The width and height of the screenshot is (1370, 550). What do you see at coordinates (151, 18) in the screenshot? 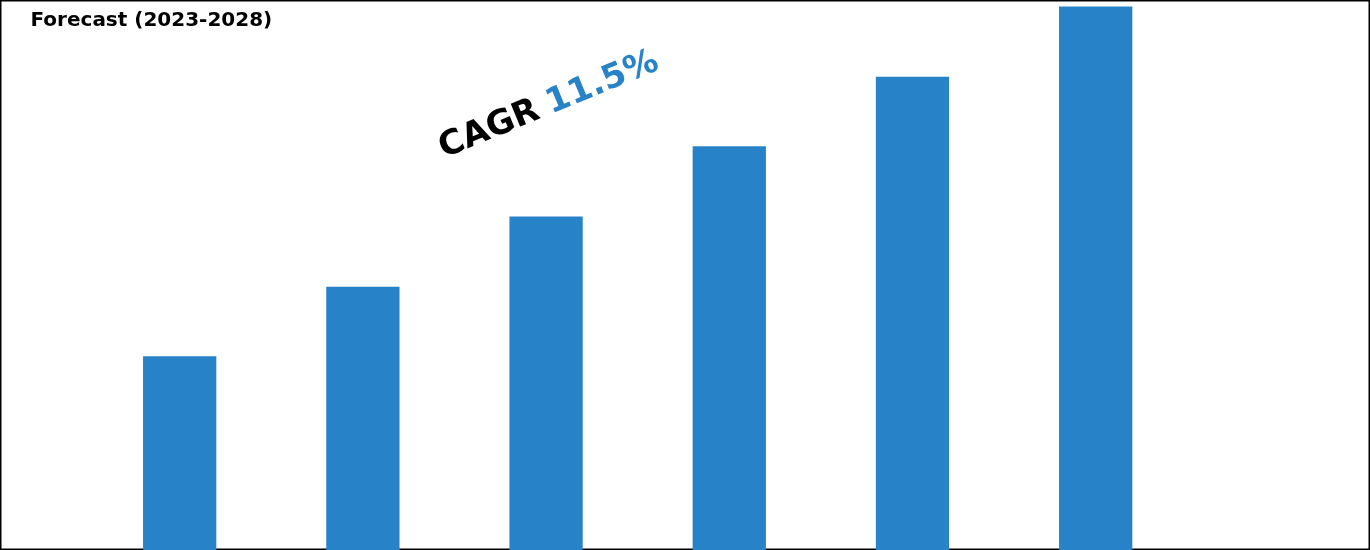
I see `chart-title: Forecast (2023-2028)` at bounding box center [151, 18].